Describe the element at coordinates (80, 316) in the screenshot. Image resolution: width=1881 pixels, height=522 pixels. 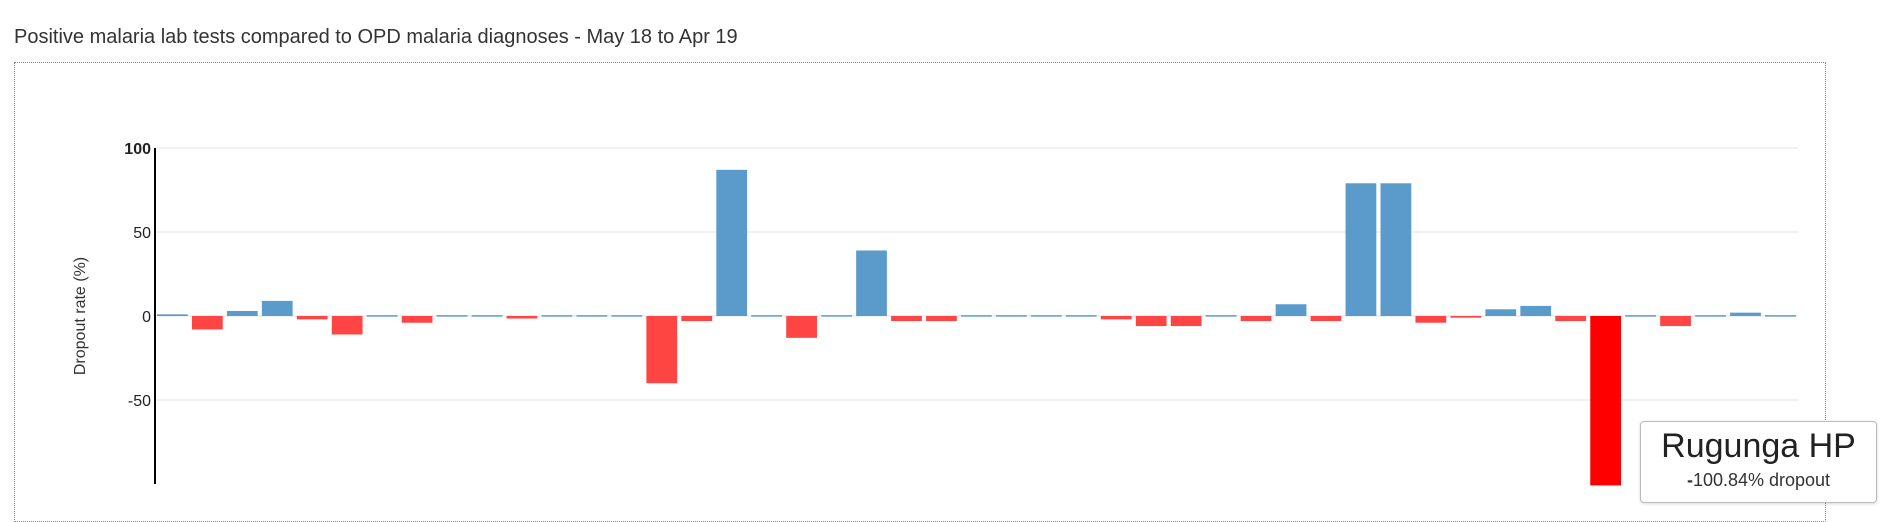
I see `y-axis-label: Dropout rate (%)` at that location.